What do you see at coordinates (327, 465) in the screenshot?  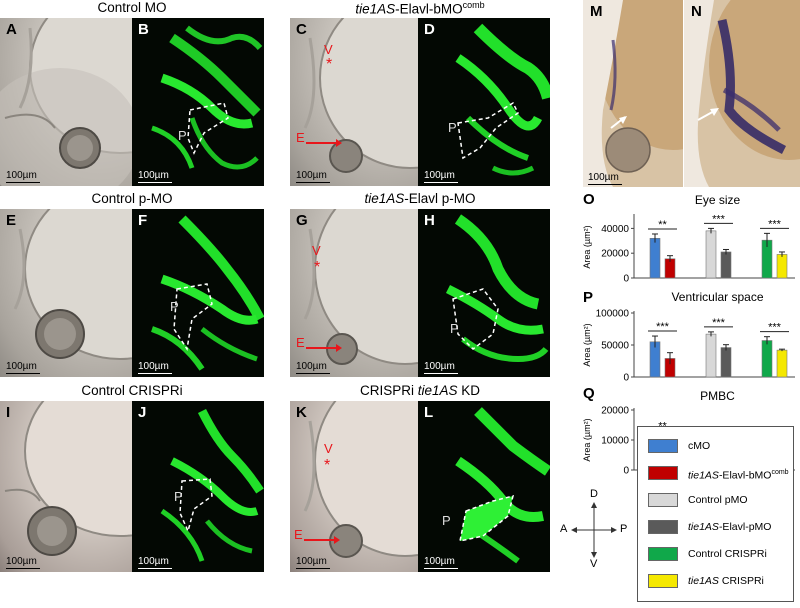 I see `asterisk-k: *` at bounding box center [327, 465].